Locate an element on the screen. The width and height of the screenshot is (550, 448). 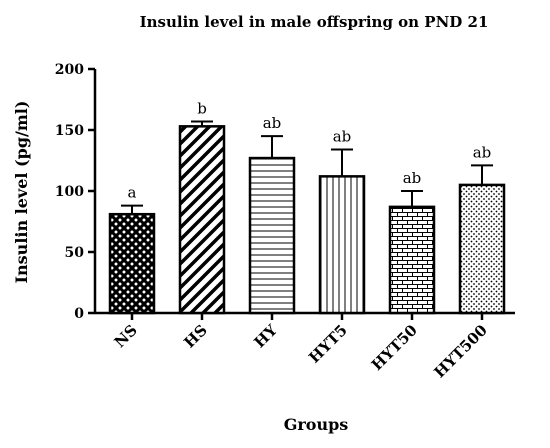
bar-hyt5 is located at coordinates (342, 245).